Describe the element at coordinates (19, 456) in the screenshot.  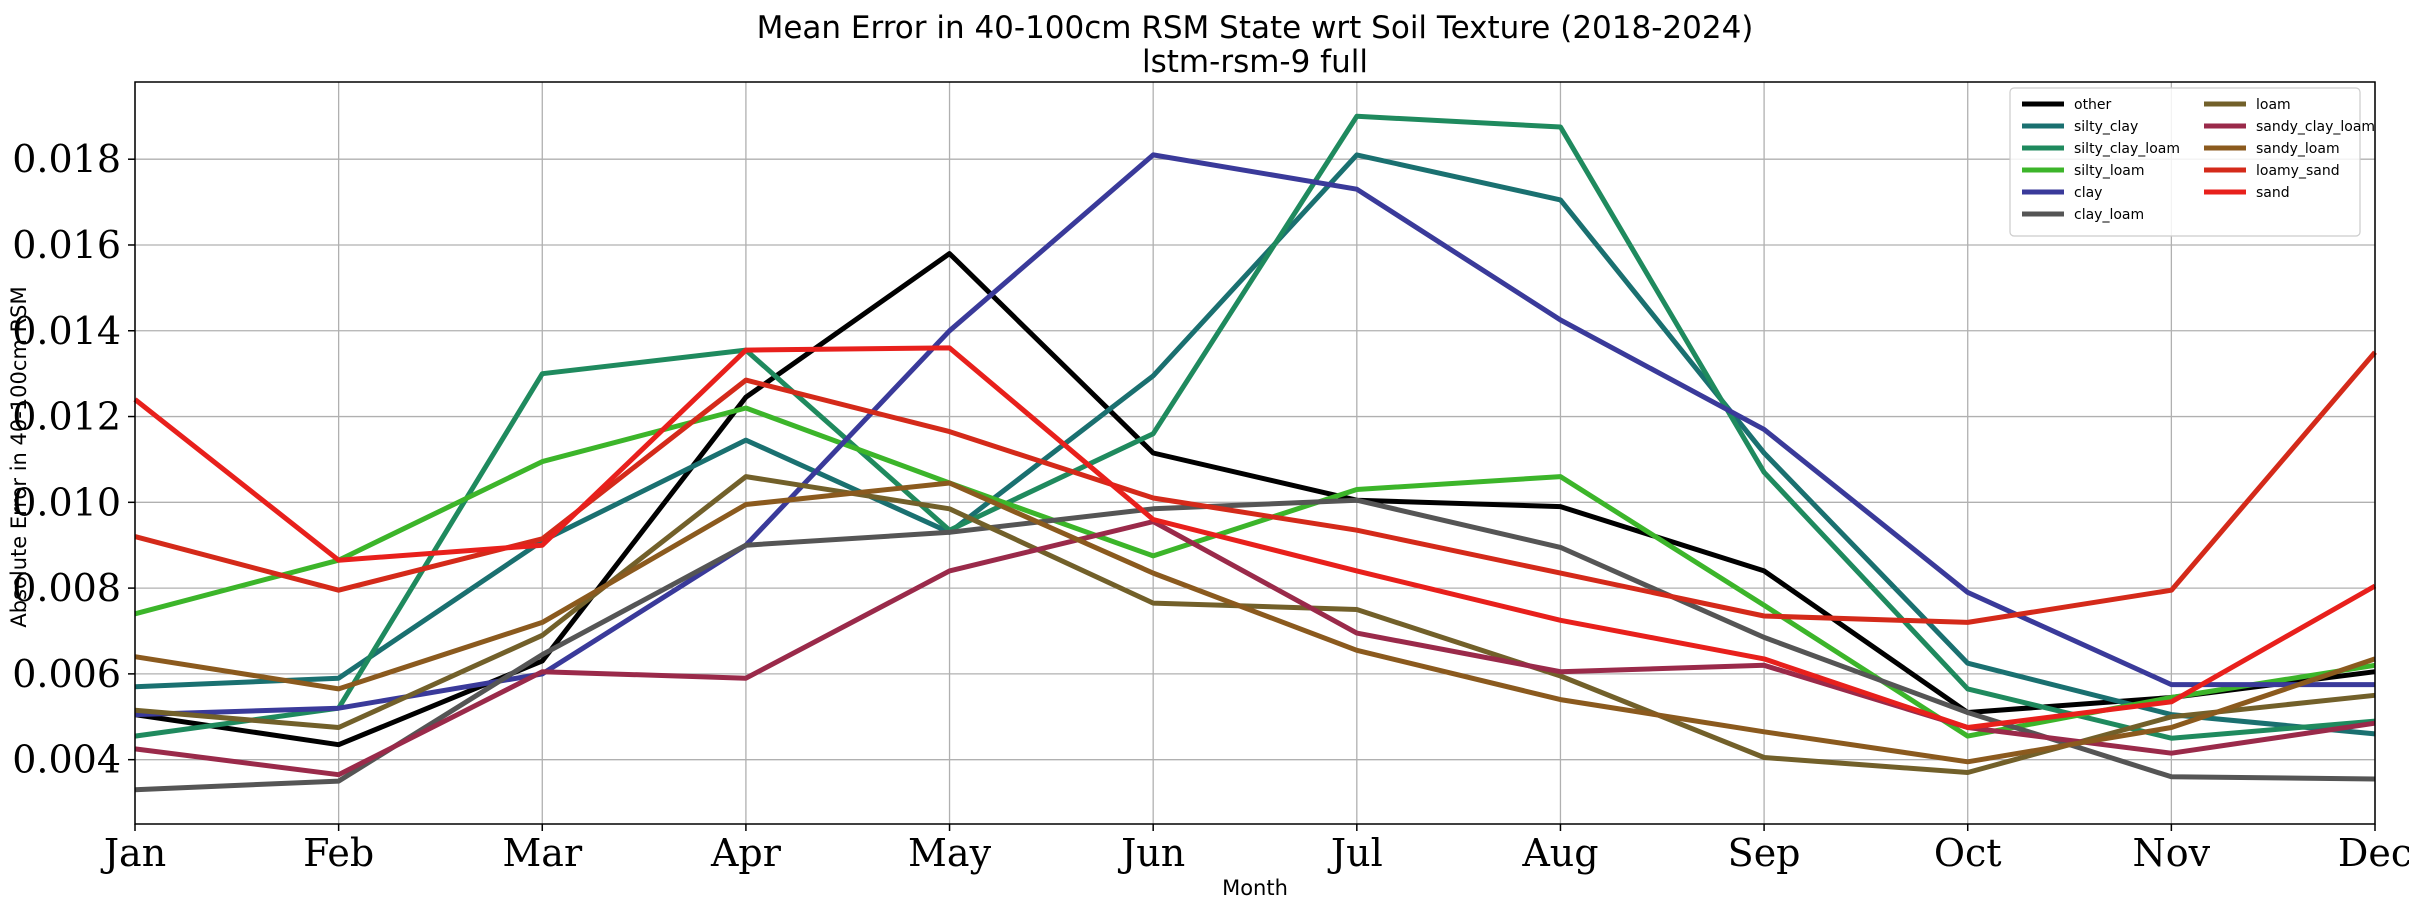
I see `y-axis-label: Absolute Error in 40-100cm RSM` at that location.